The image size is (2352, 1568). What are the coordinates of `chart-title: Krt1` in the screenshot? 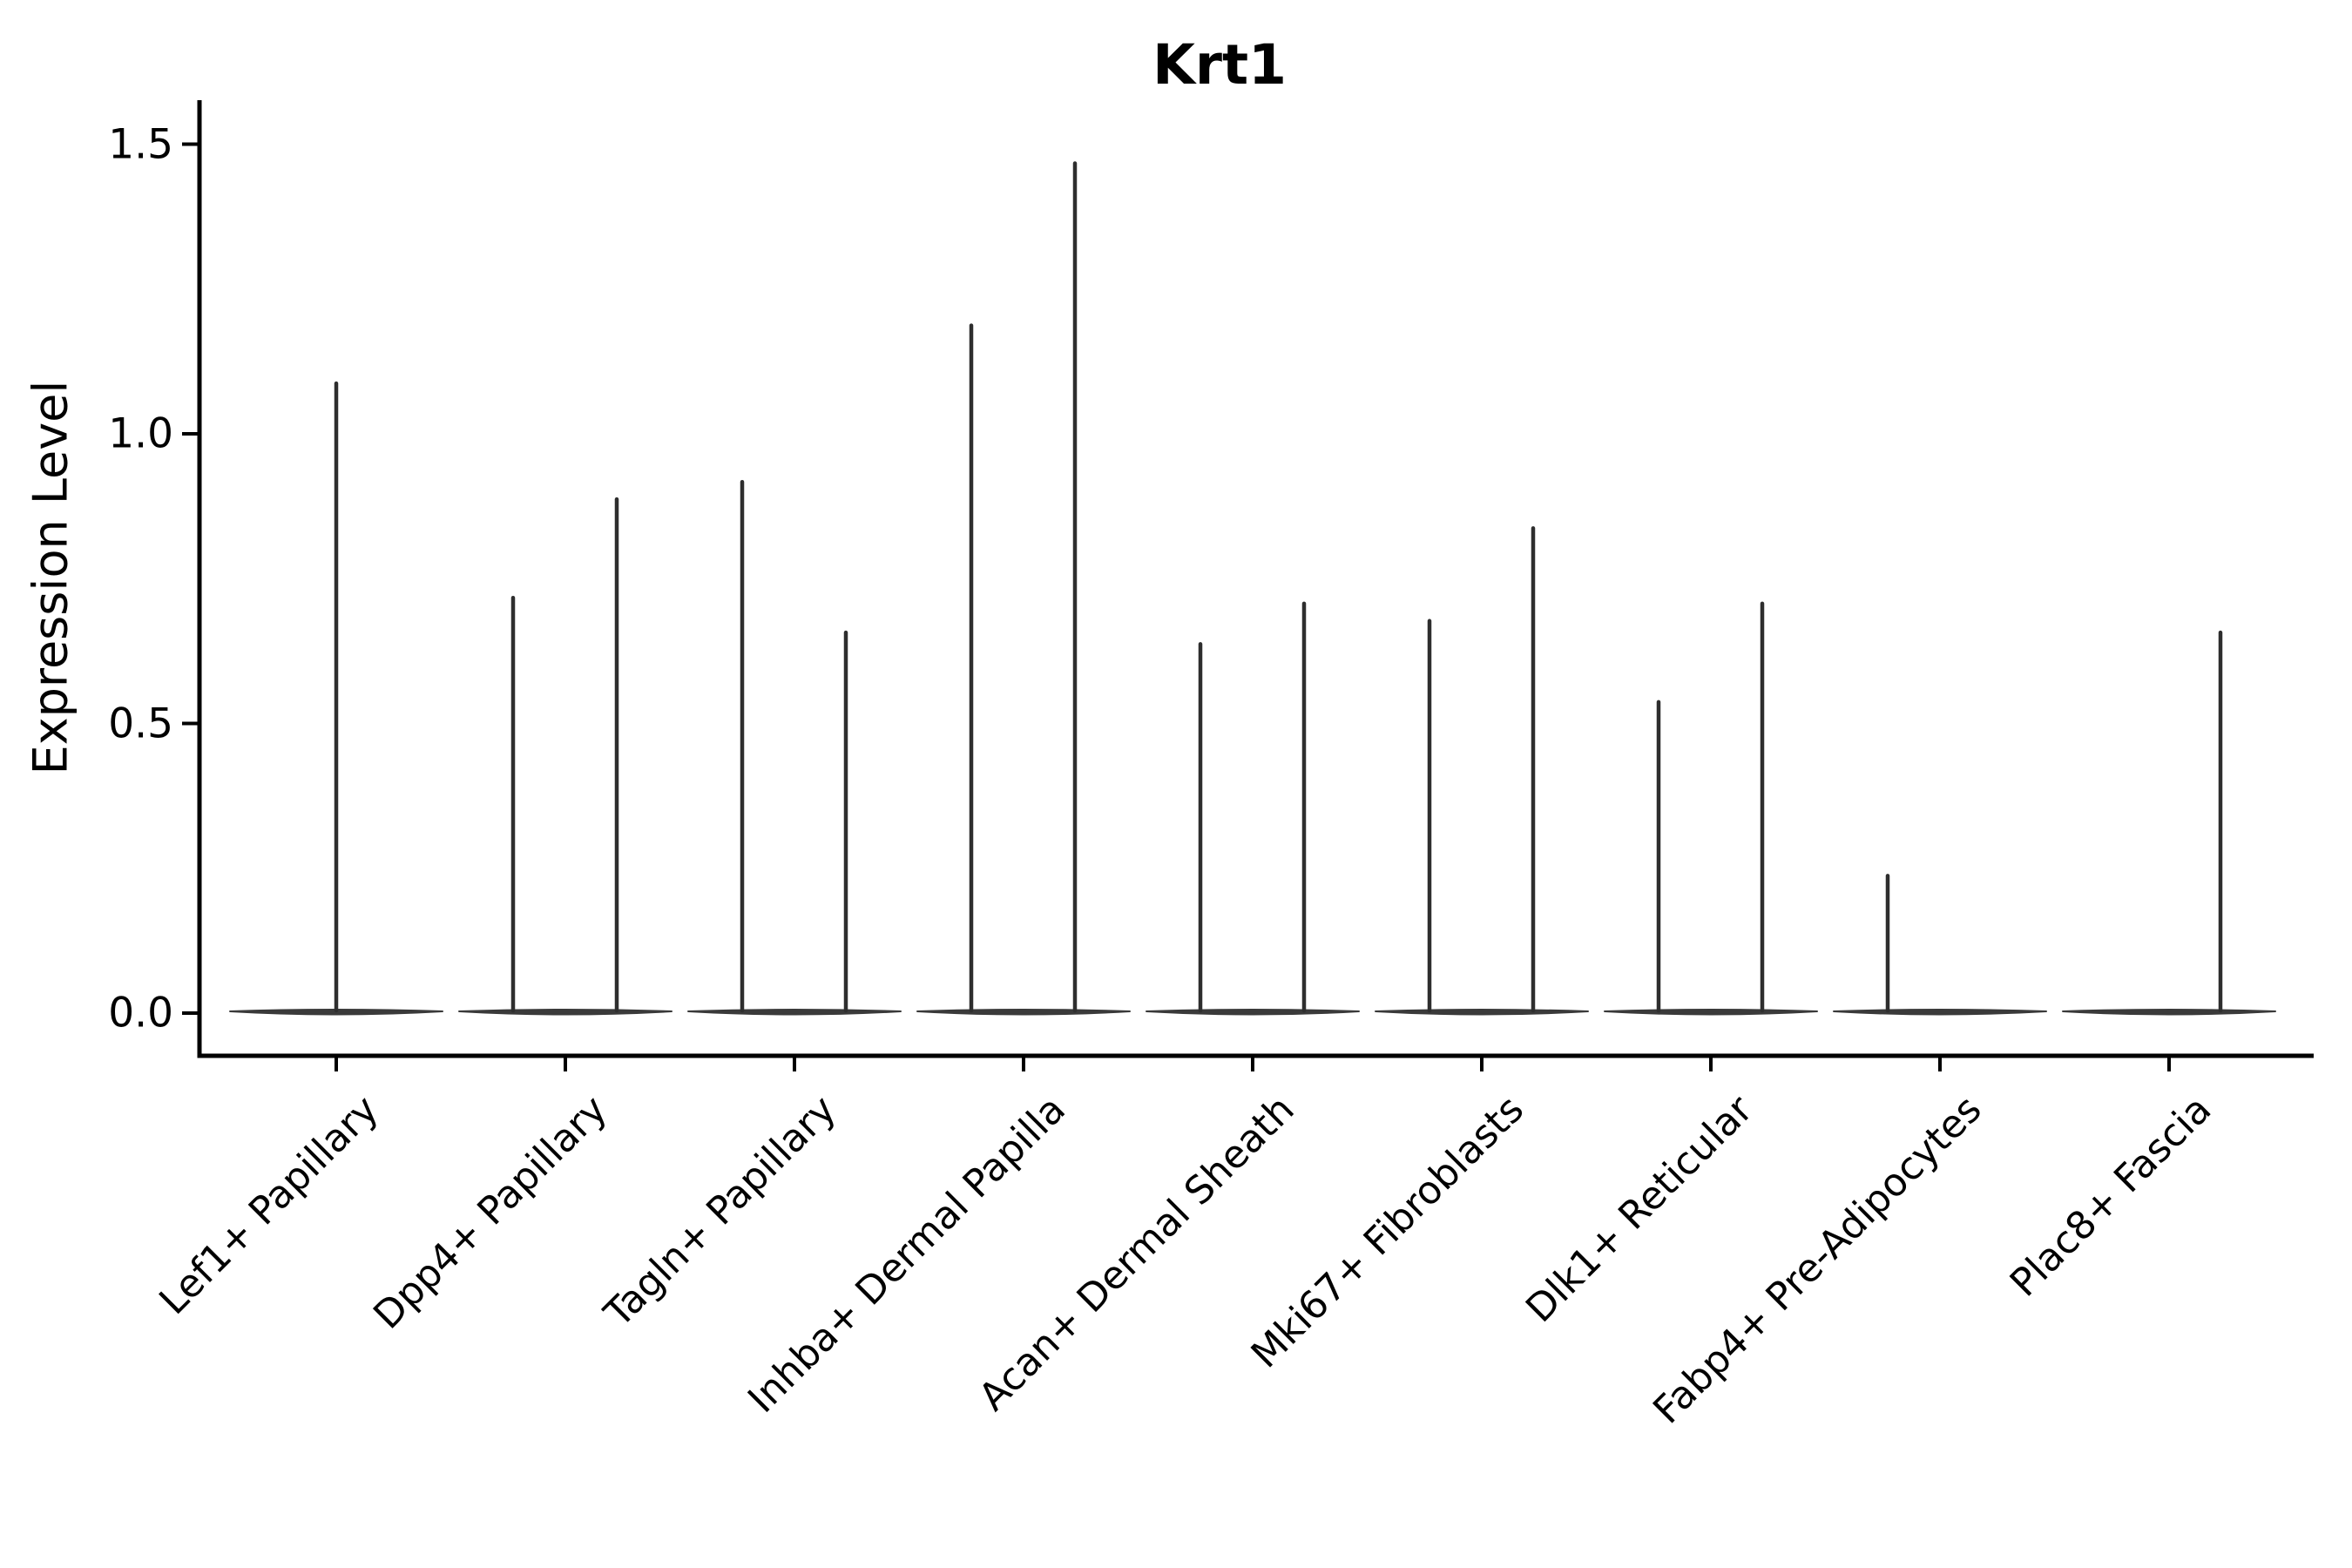 It's located at (1219, 65).